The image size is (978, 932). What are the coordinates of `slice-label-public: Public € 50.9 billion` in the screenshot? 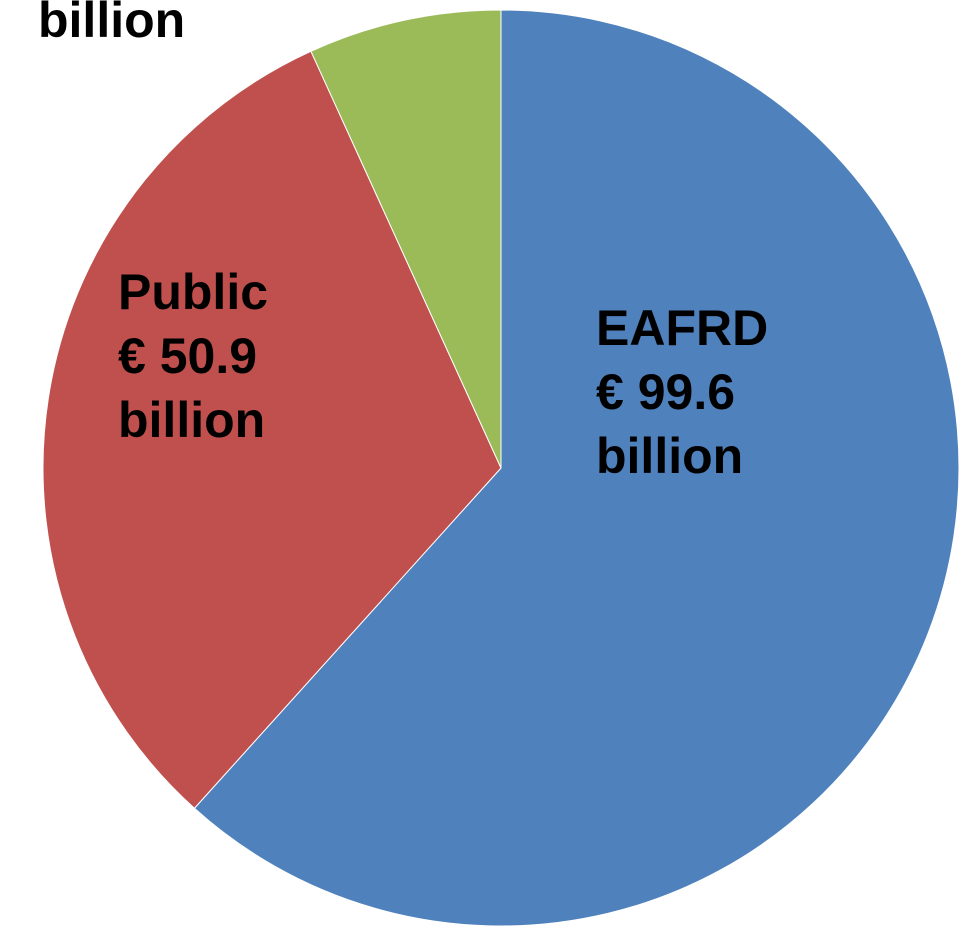 It's located at (193, 356).